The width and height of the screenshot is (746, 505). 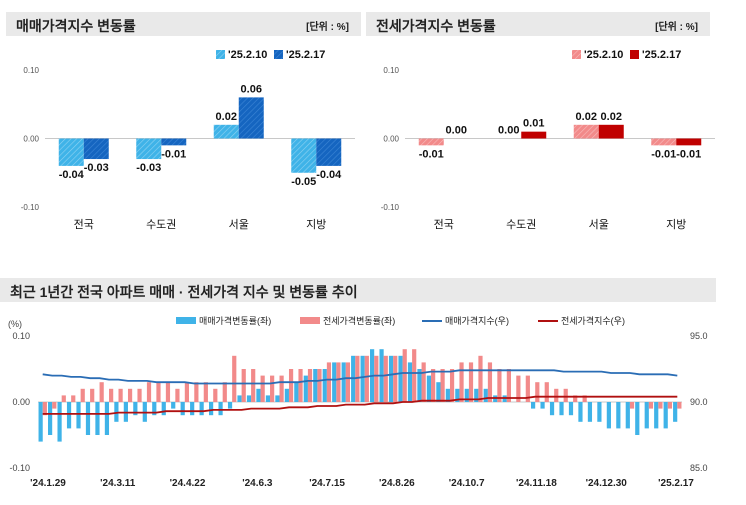 I want to click on panel1-unit: [단위 : %], so click(x=327, y=27).